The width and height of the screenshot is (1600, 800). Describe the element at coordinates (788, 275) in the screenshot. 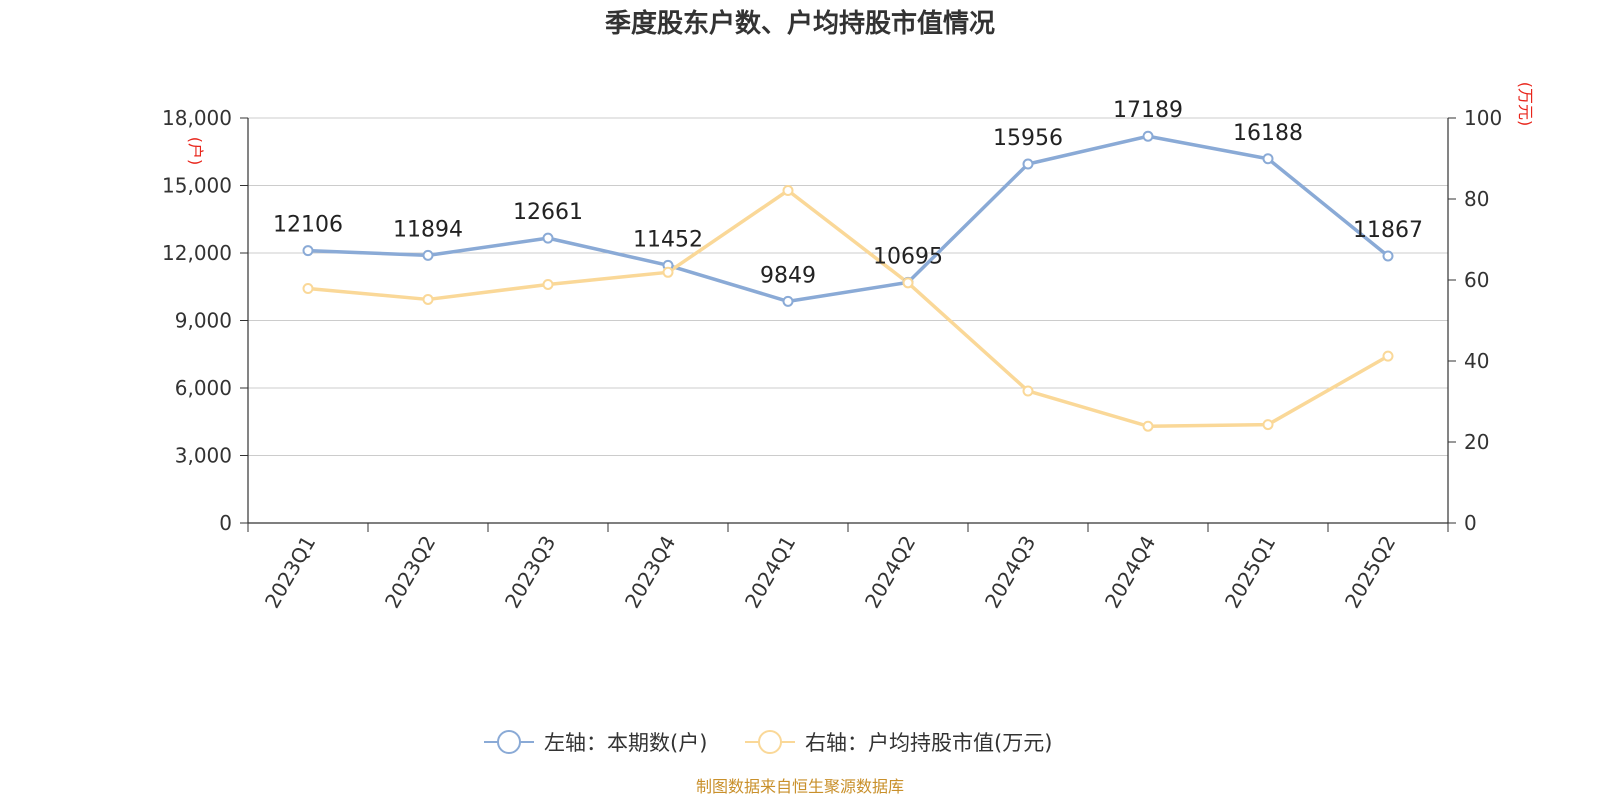

I see `data-label: 9849` at that location.